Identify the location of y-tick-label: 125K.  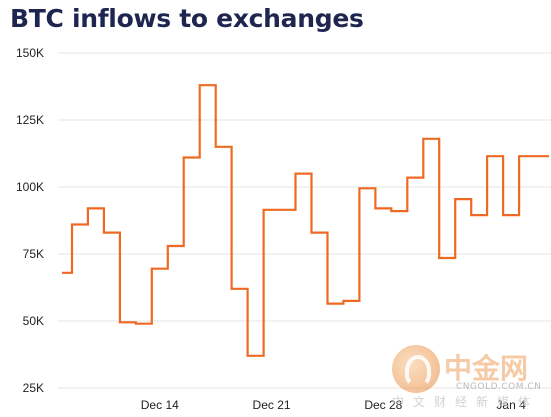
(30, 120).